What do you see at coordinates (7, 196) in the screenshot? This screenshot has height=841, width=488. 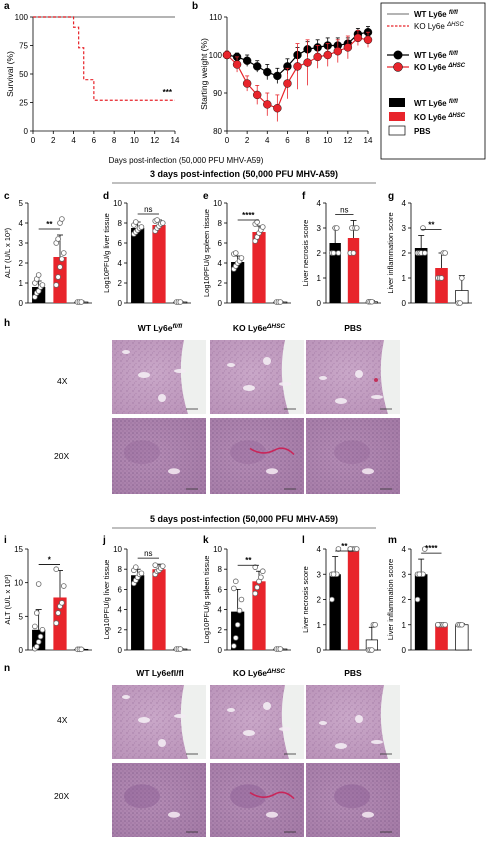 I see `panel-letter-c: c` at bounding box center [7, 196].